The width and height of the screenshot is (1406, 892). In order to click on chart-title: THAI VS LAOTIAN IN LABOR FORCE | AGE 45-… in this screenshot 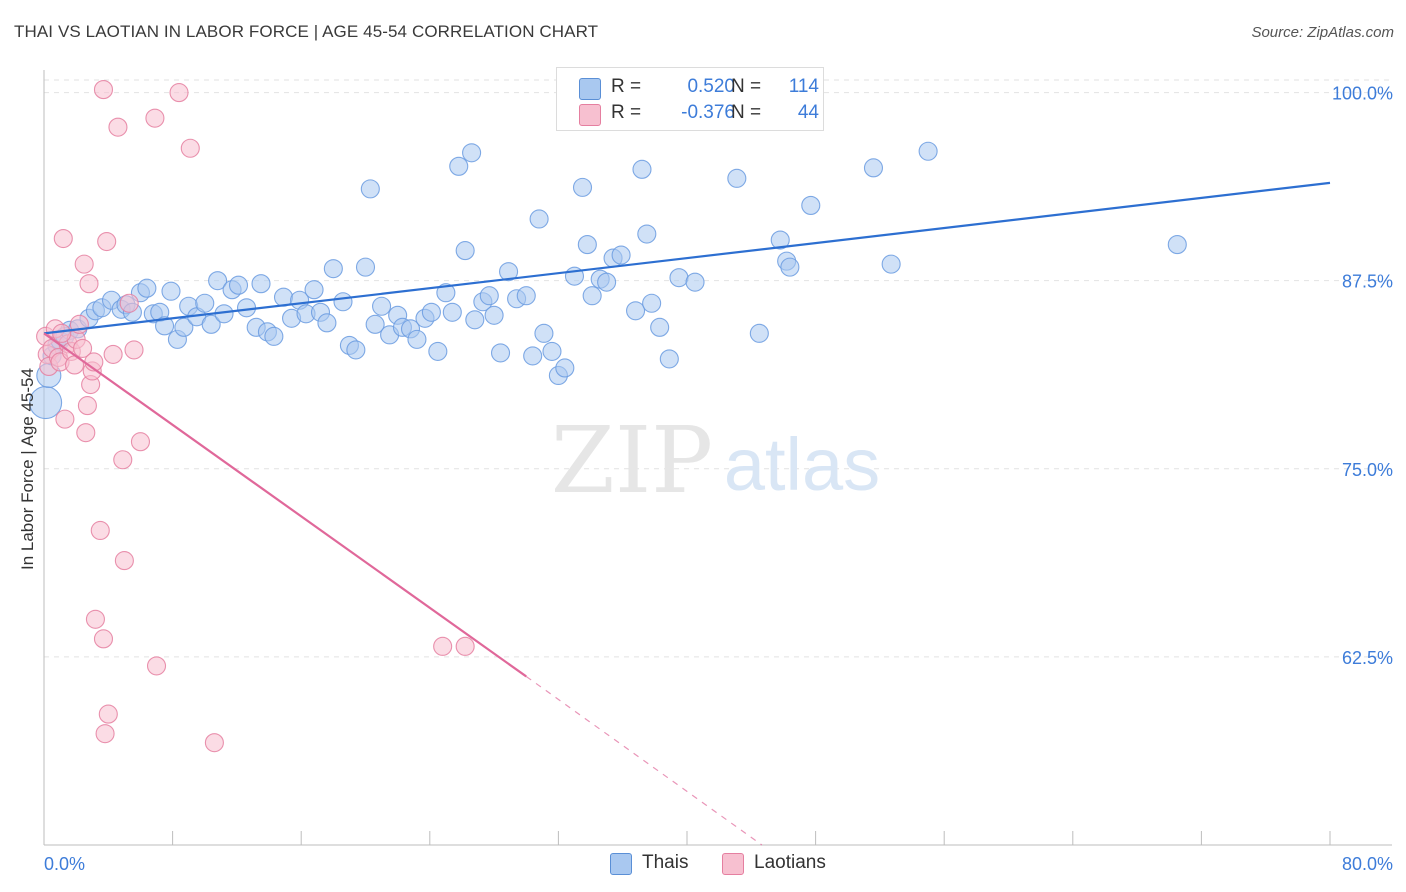, I will do `click(306, 31)`.